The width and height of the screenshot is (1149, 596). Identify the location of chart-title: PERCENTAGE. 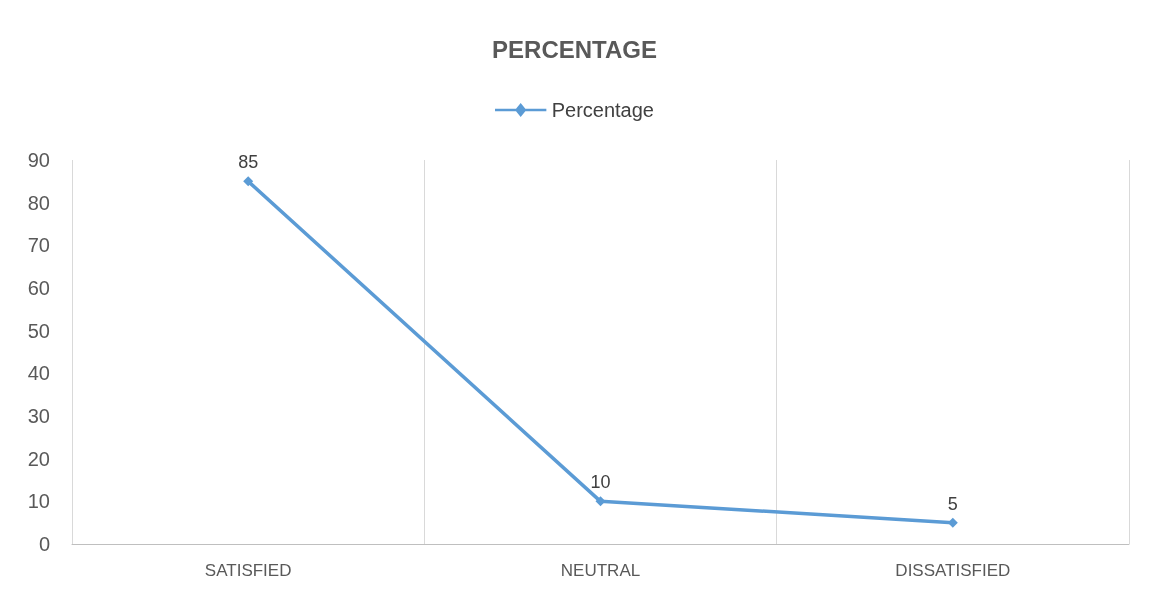
(574, 49).